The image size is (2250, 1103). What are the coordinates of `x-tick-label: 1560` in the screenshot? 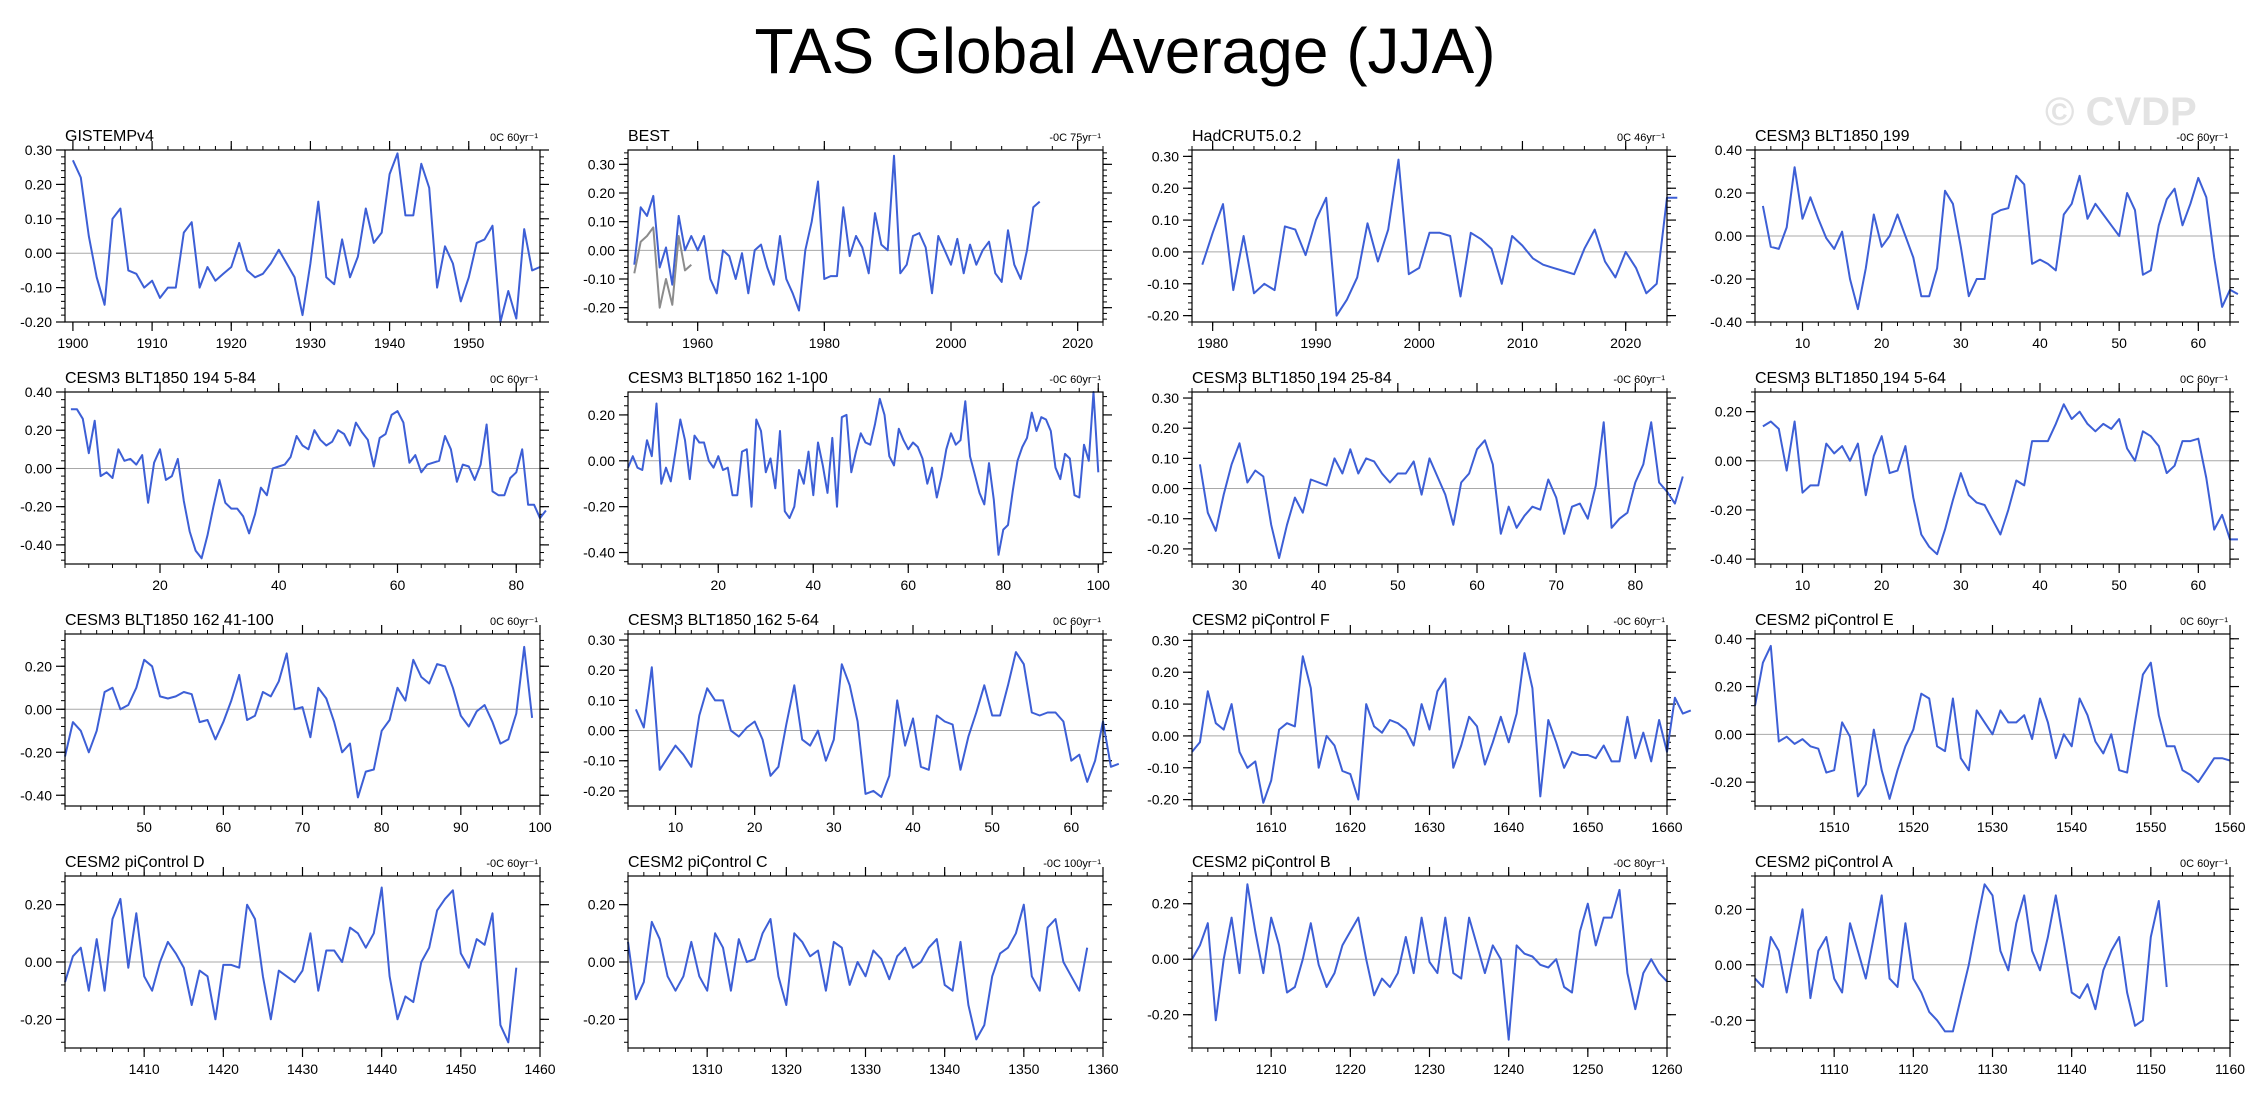 It's located at (2229, 827).